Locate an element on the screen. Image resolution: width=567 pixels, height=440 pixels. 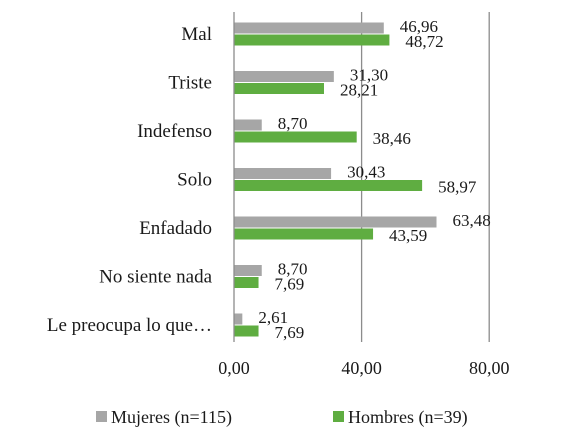
x-tick-label-2: 80,00 is located at coordinates (489, 368).